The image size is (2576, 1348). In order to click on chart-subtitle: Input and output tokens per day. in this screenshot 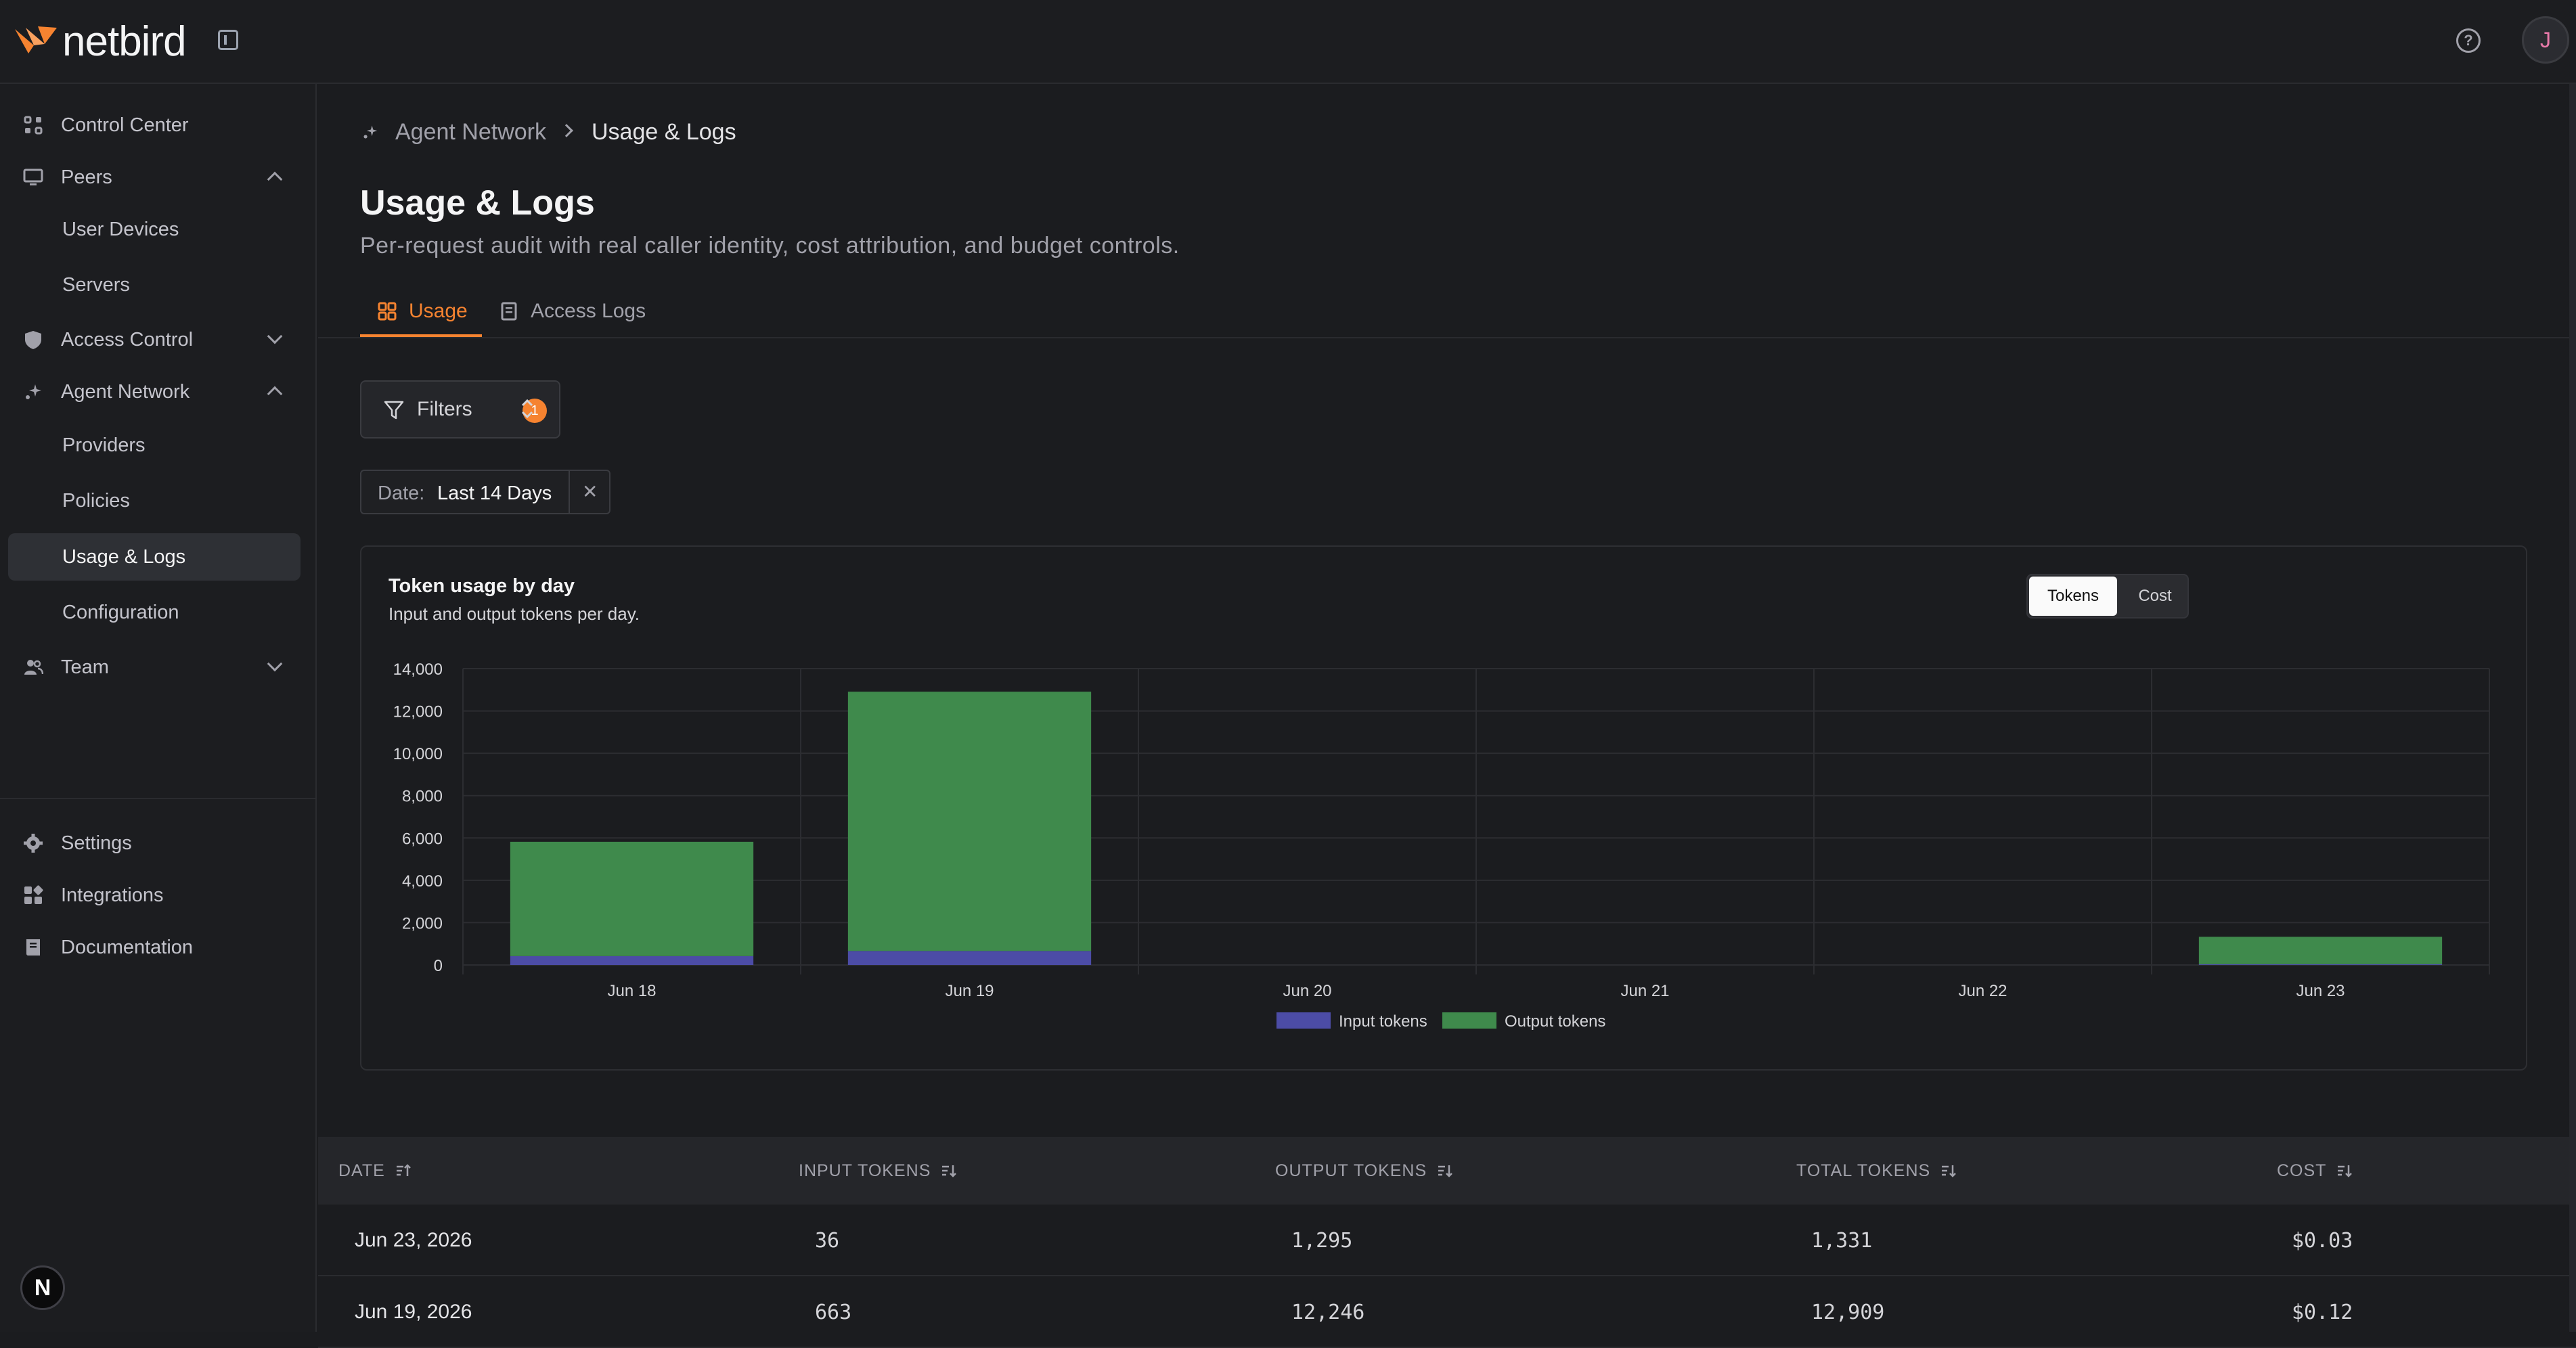, I will do `click(514, 614)`.